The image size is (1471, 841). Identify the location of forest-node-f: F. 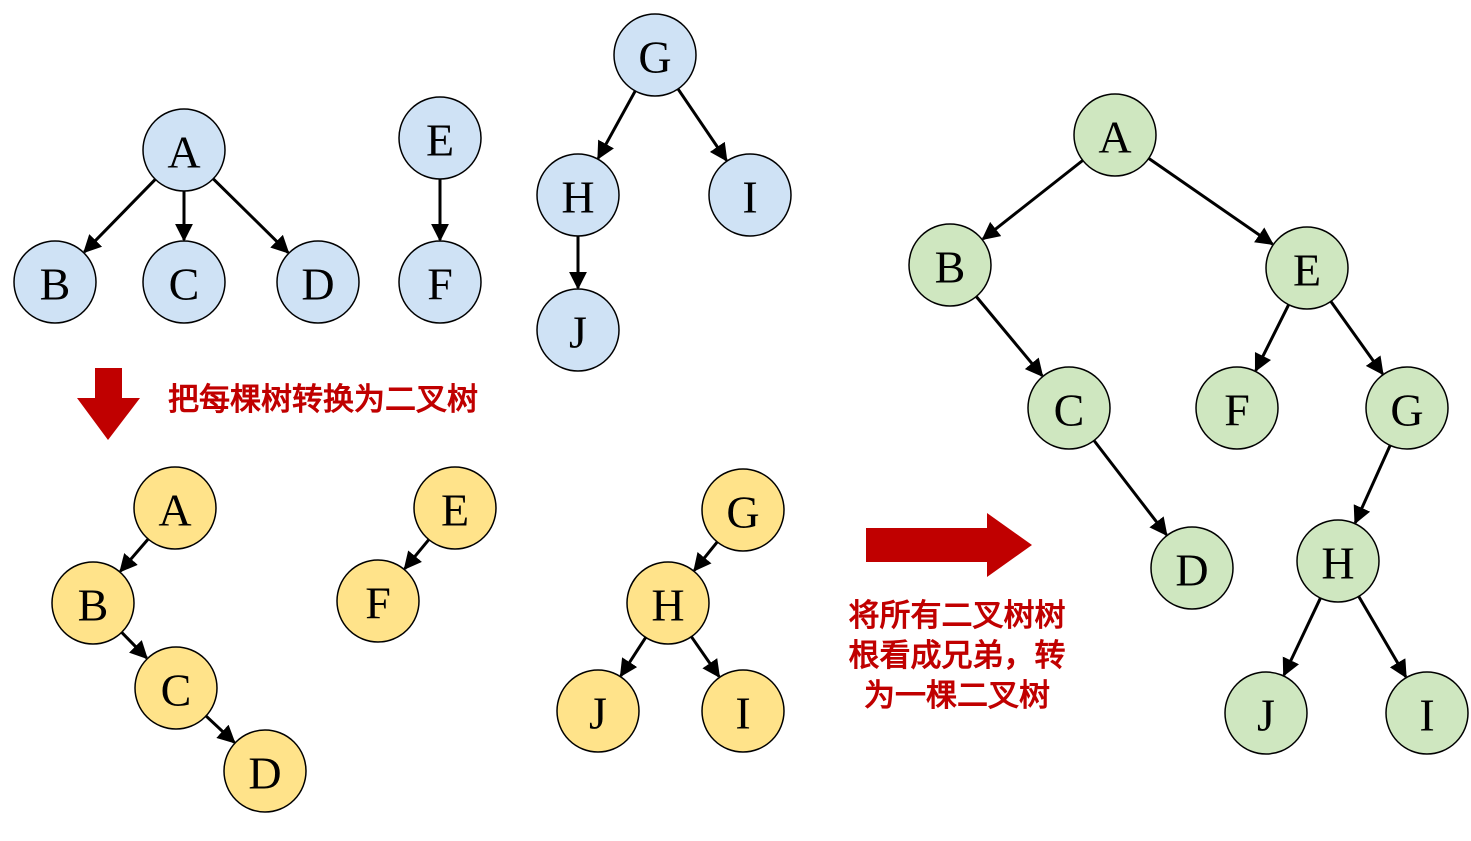
(440, 282).